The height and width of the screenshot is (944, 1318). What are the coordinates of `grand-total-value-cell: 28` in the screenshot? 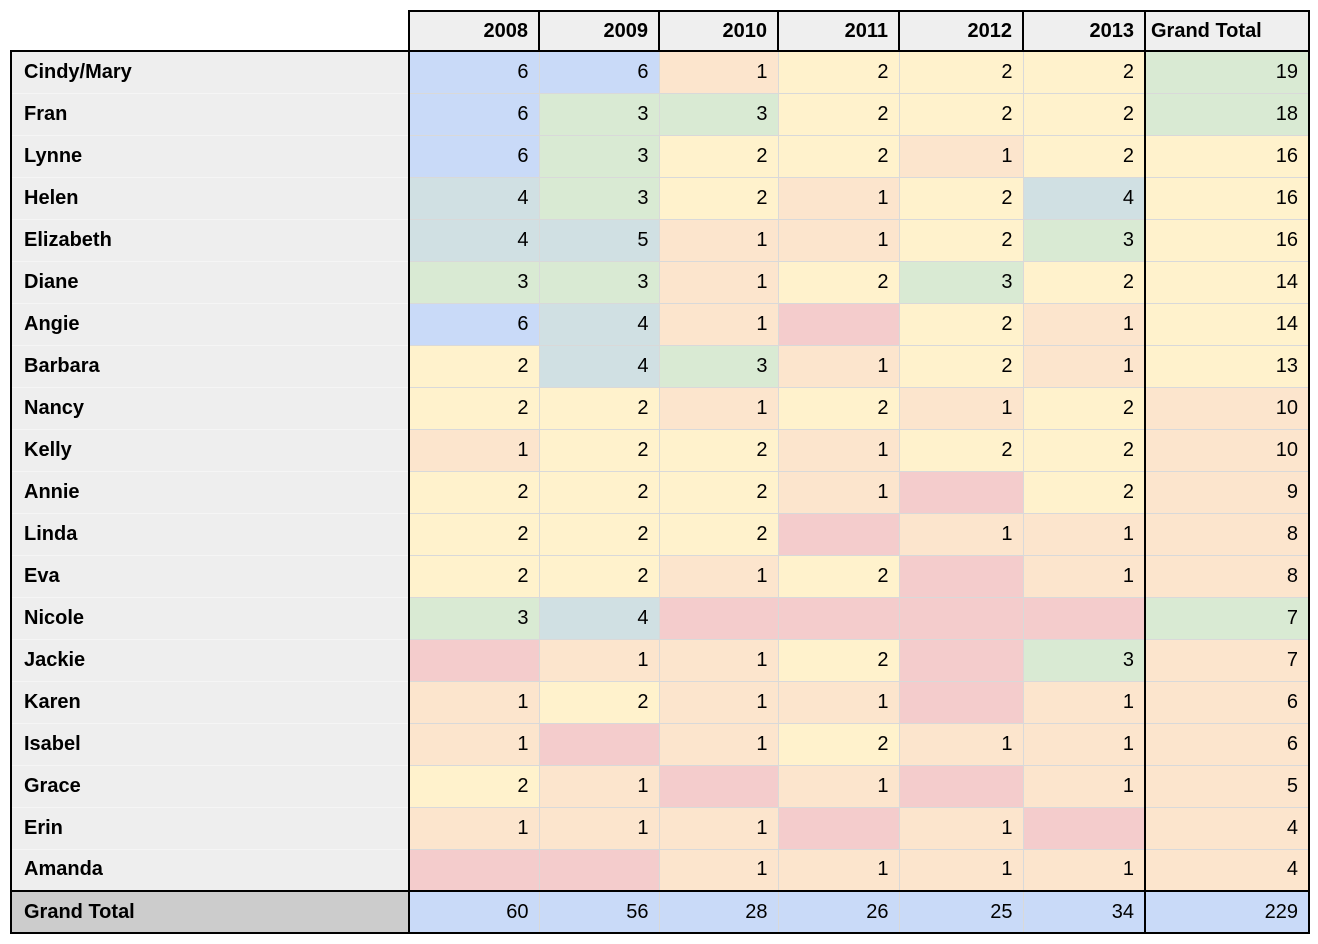 It's located at (718, 912).